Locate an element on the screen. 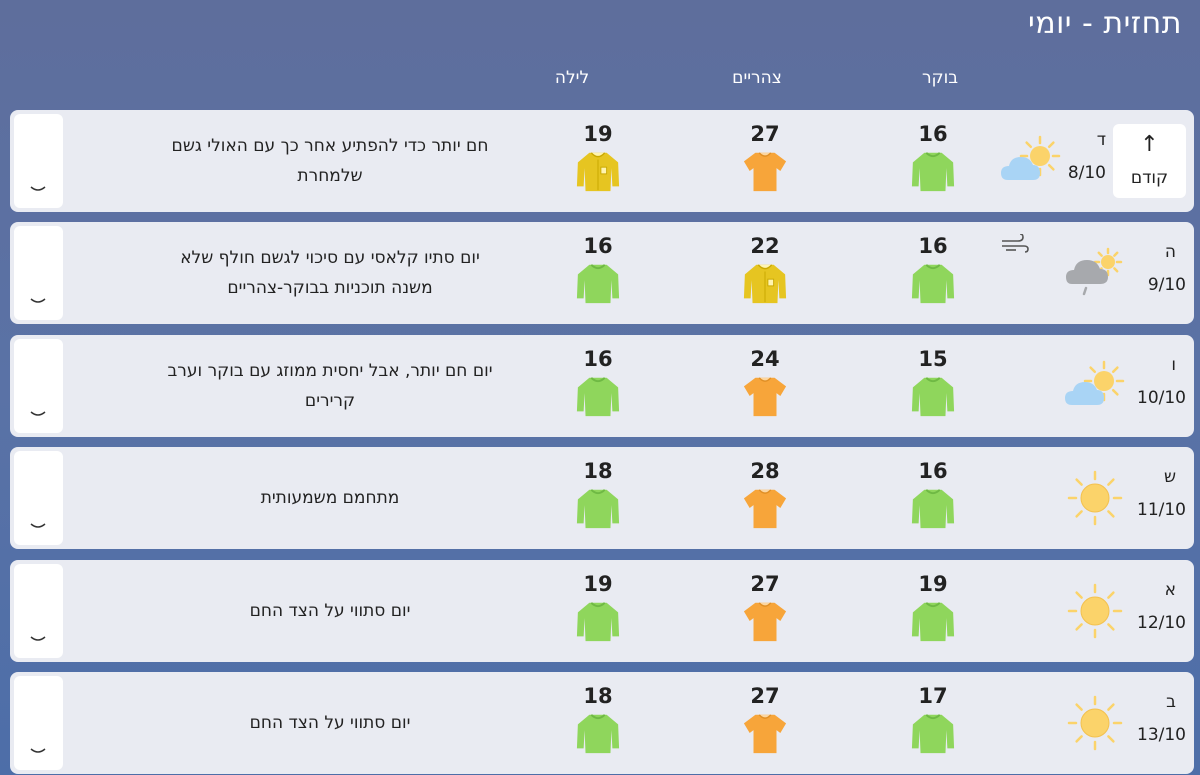  day-description: מתחמם משמעותית is located at coordinates (330, 498).